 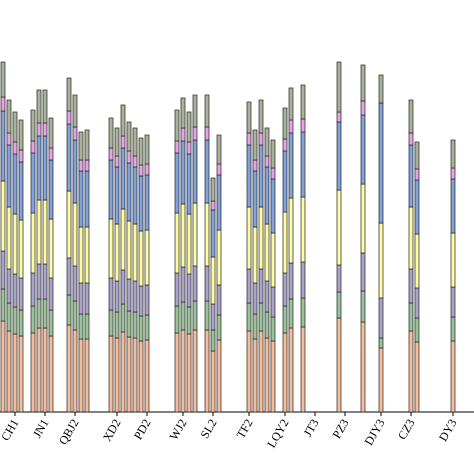 I want to click on x-tick-label: LQY2, so click(x=277, y=434).